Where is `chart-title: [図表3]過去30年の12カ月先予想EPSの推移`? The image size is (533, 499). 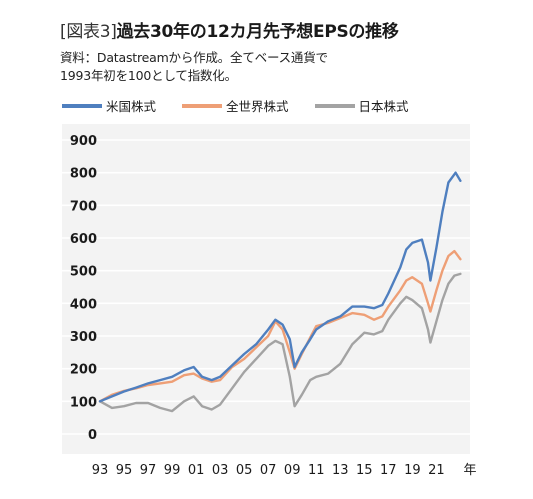
chart-title: [図表3]過去30年の12カ月先予想EPSの推移 is located at coordinates (229, 29).